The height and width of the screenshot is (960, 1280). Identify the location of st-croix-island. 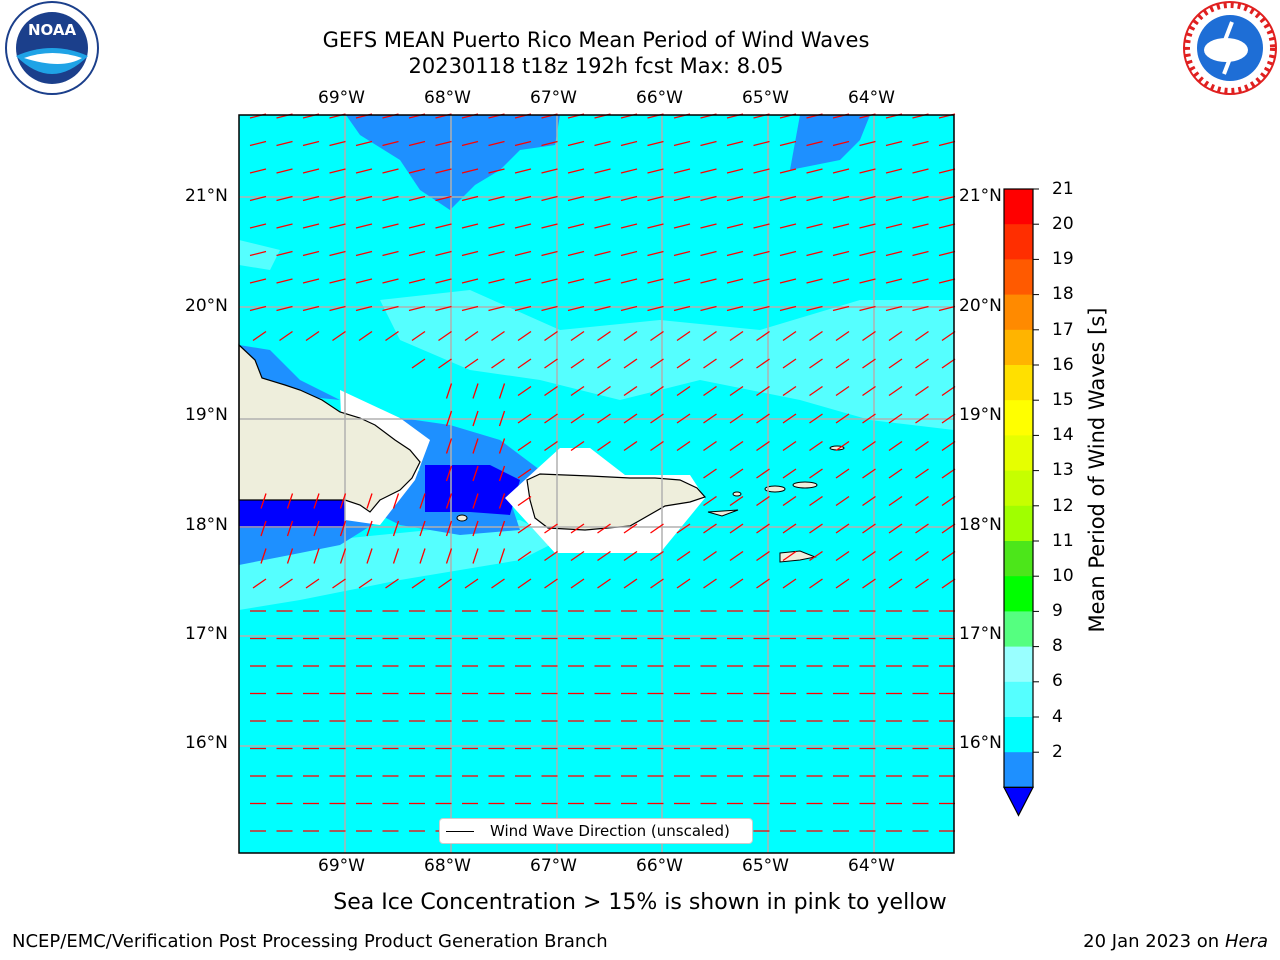
(798, 556).